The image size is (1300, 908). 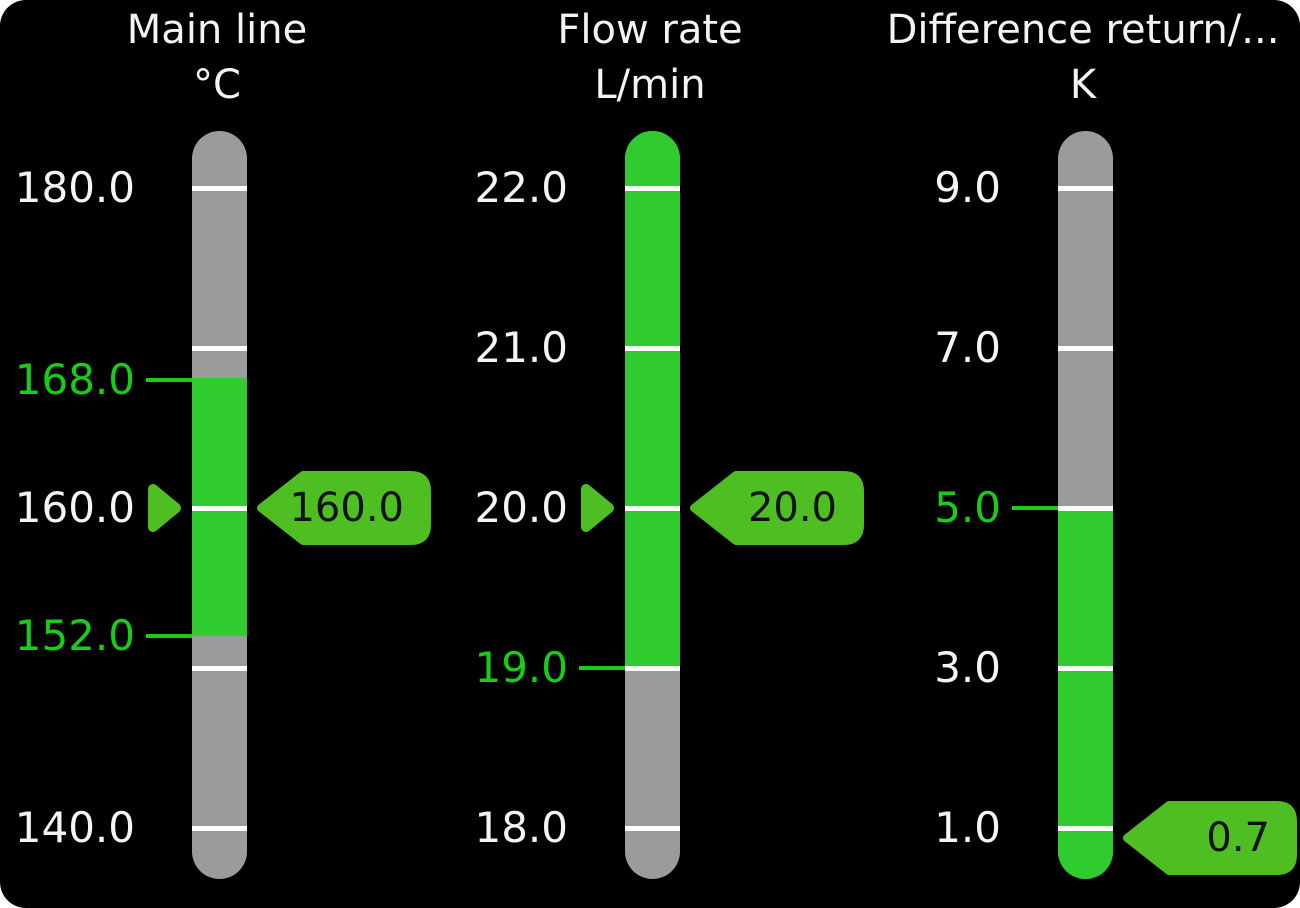 What do you see at coordinates (217, 85) in the screenshot?
I see `gauge-unit: °C` at bounding box center [217, 85].